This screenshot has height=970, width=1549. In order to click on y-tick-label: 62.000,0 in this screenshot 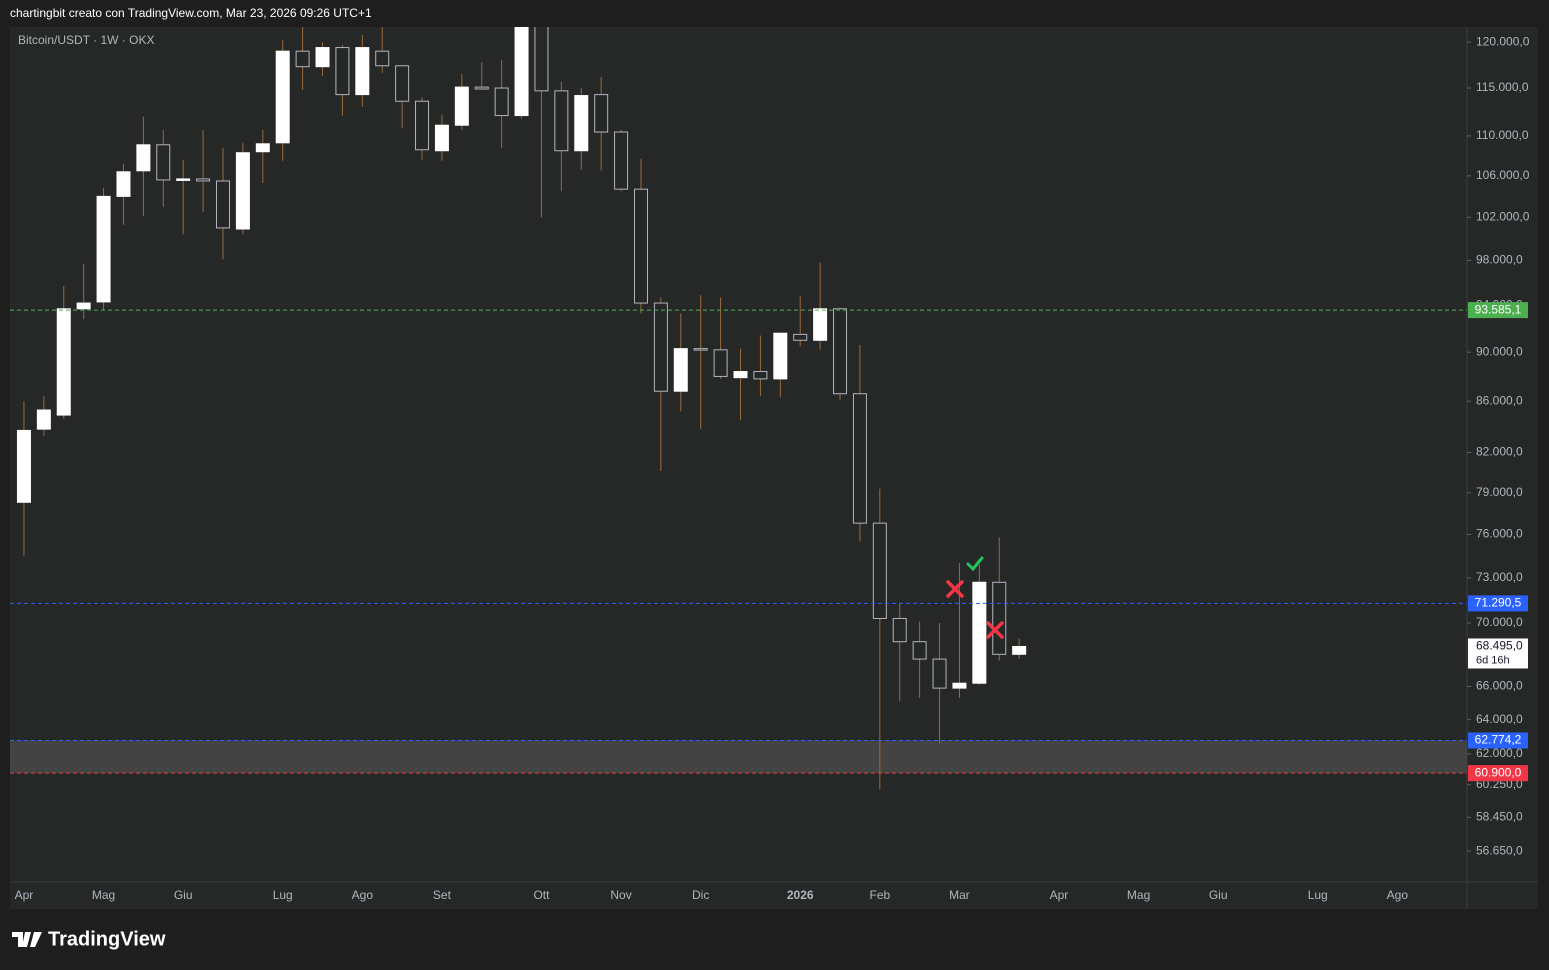, I will do `click(1499, 753)`.